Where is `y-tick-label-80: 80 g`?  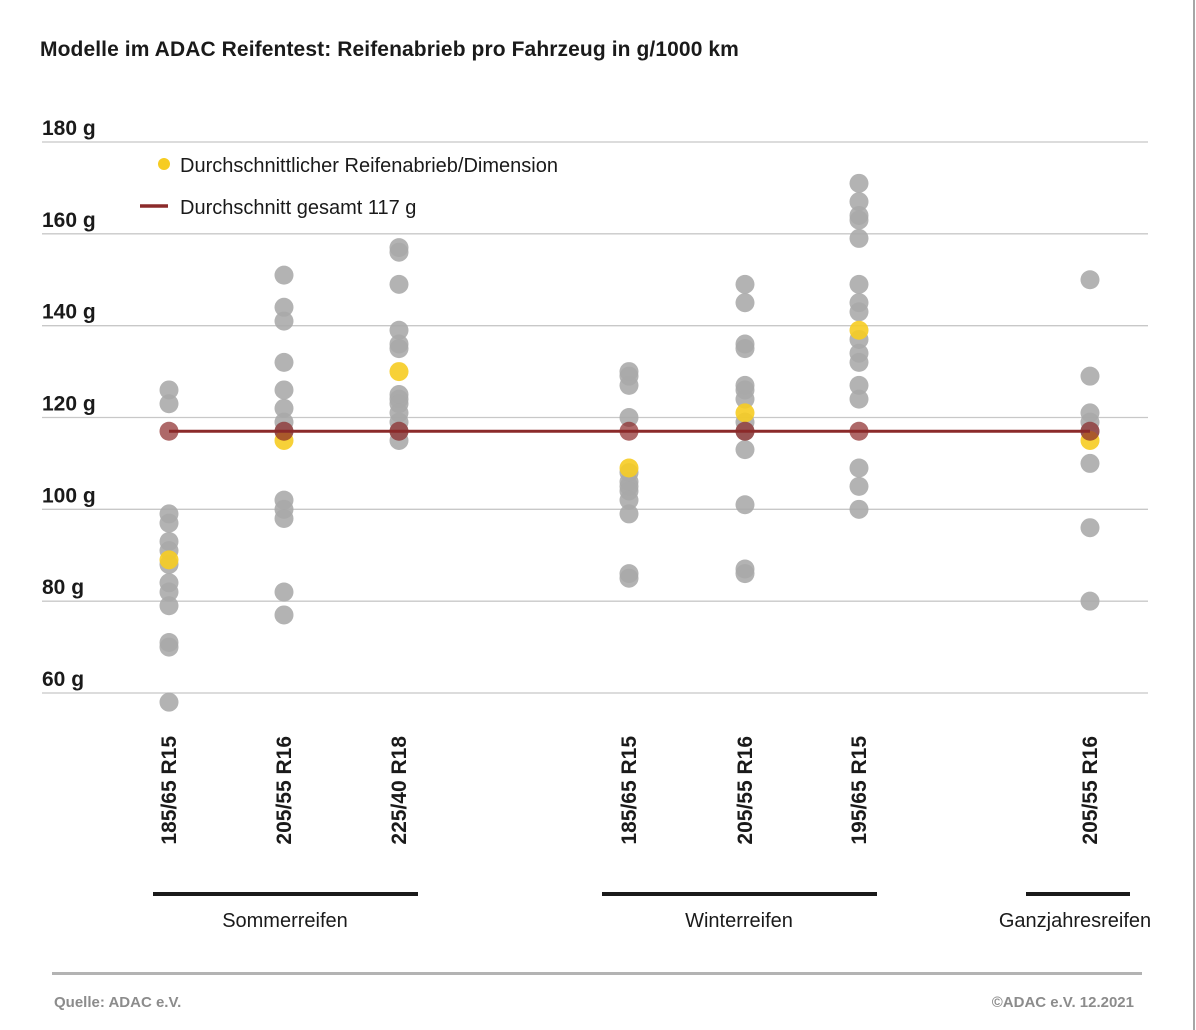 y-tick-label-80: 80 g is located at coordinates (63, 587).